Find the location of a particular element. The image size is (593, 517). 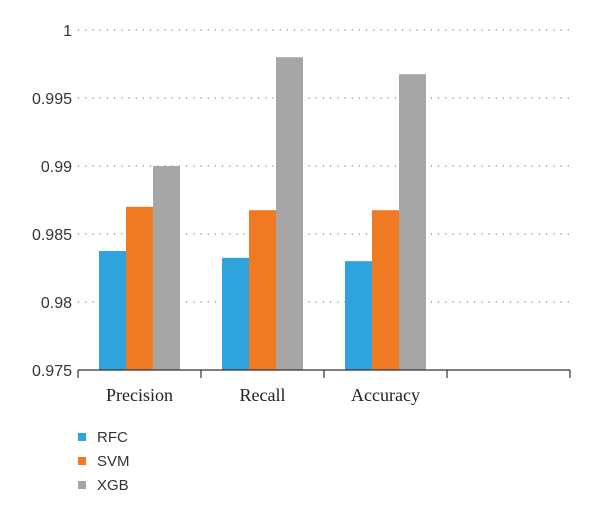

bar-svm-accuracy is located at coordinates (385, 290).